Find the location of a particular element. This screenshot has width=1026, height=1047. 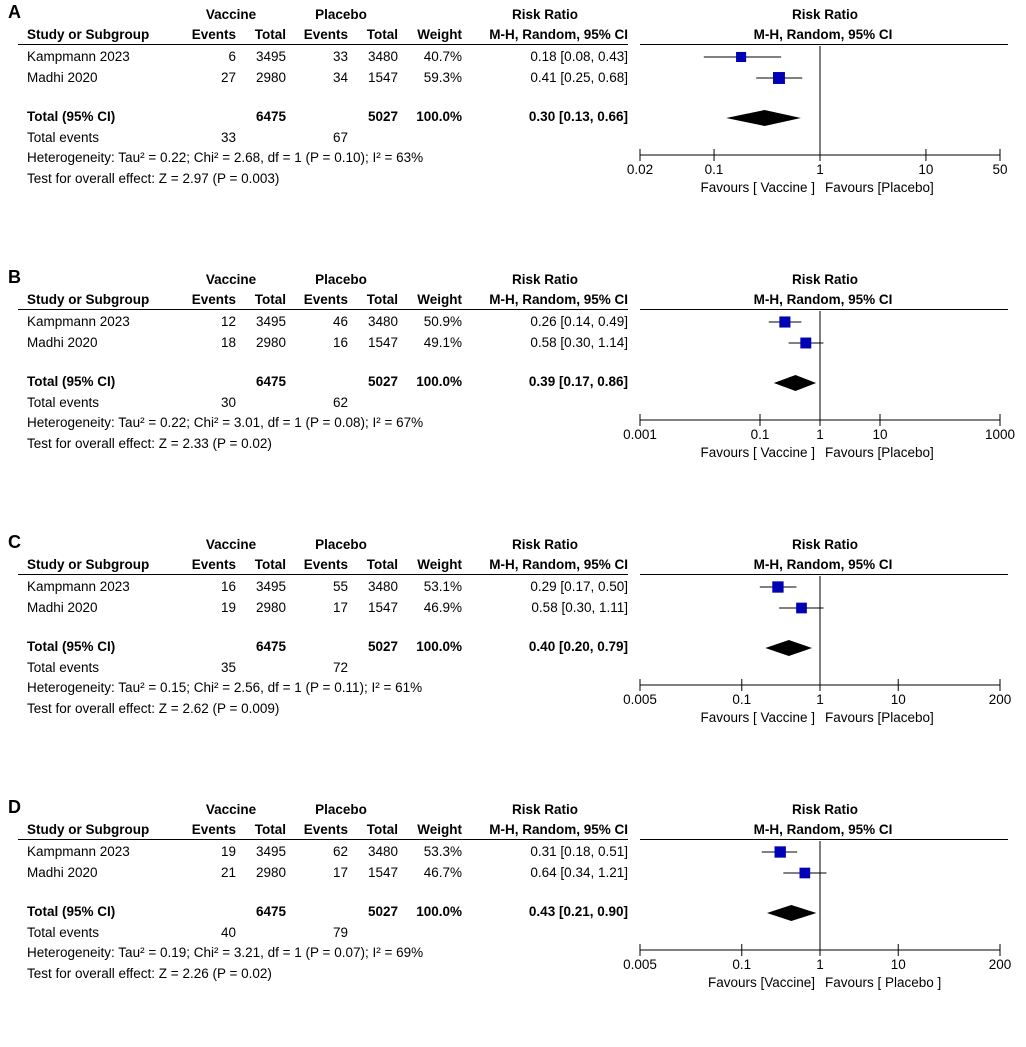

vaccine-events-header: Events is located at coordinates (213, 829).